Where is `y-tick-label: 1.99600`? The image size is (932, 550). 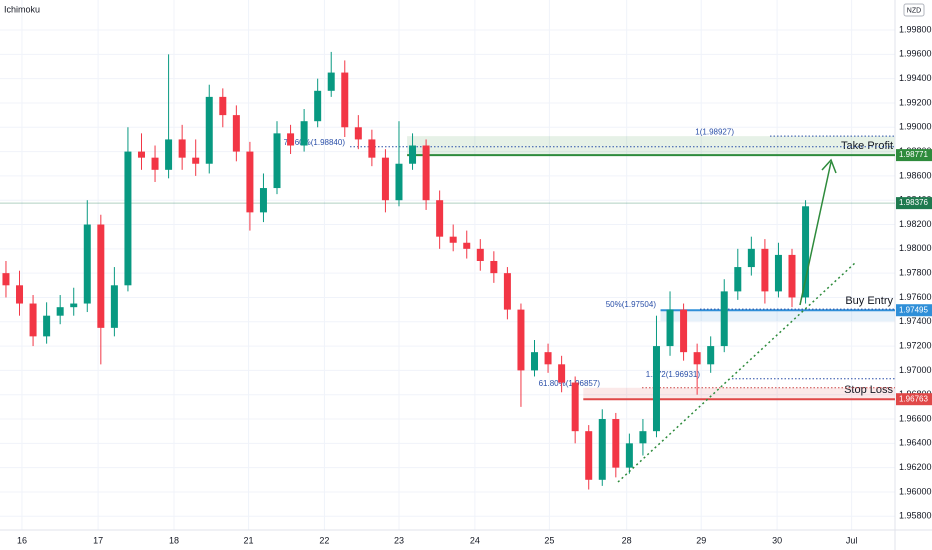 y-tick-label: 1.99600 is located at coordinates (915, 54).